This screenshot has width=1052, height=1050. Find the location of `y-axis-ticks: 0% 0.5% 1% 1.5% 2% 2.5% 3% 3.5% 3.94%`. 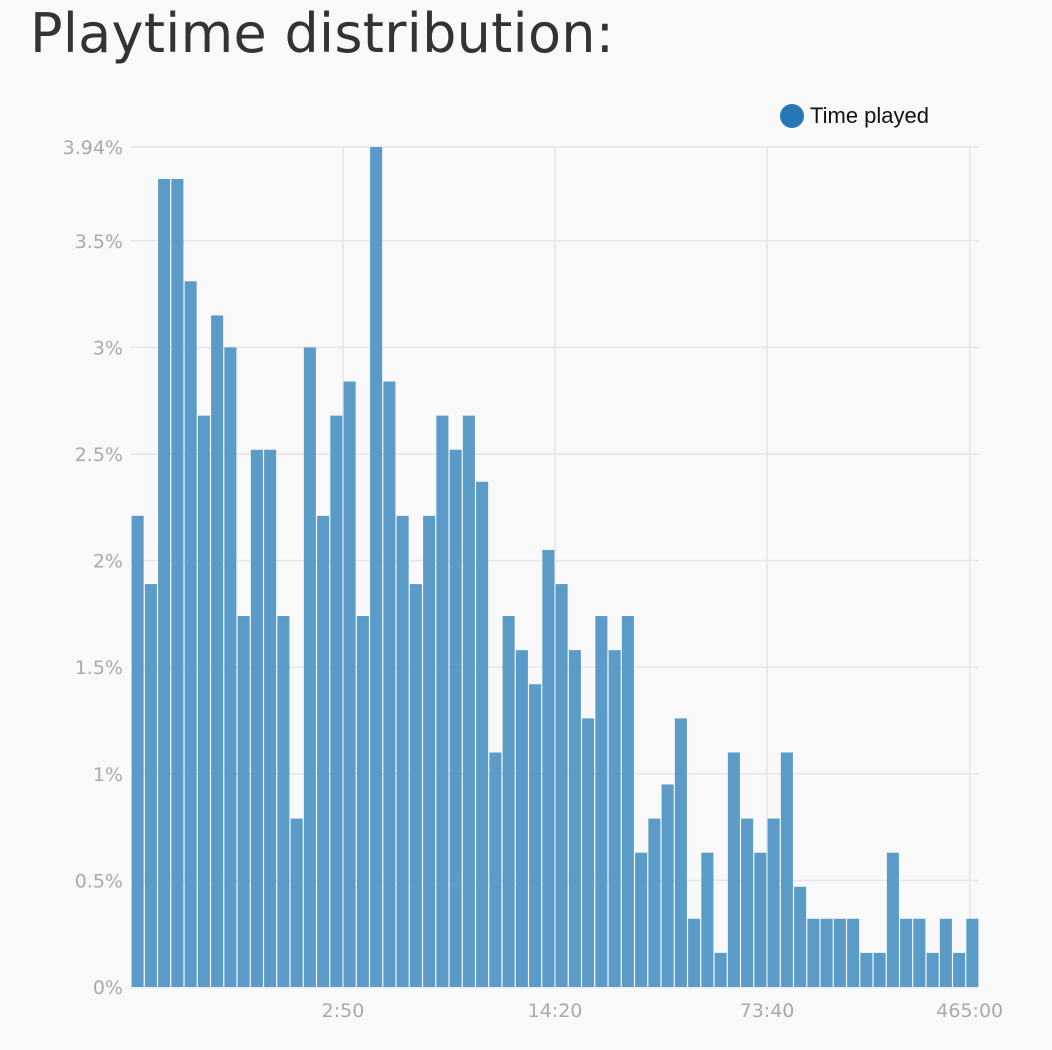

y-axis-ticks: 0% 0.5% 1% 1.5% 2% 2.5% 3% 3.5% 3.94% is located at coordinates (93, 568).